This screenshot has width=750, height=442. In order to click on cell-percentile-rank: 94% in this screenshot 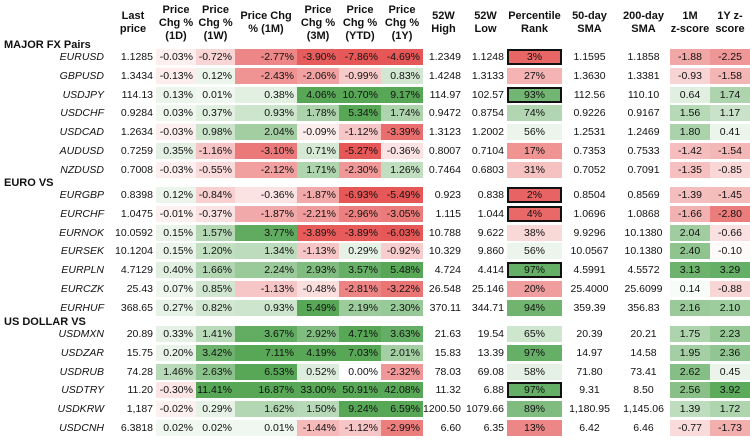, I will do `click(534, 307)`.